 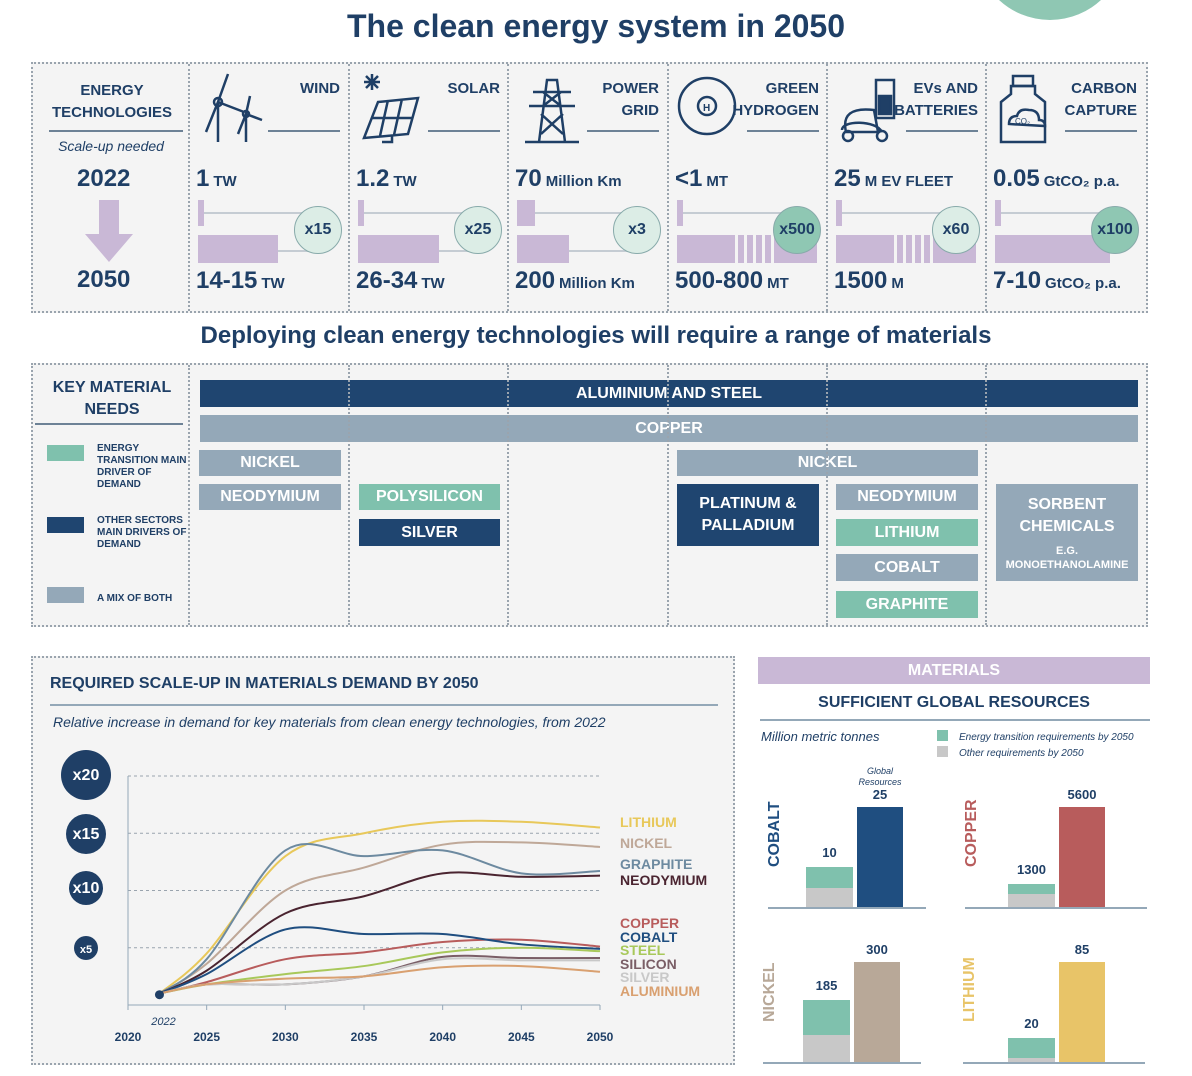 I want to click on scale-up-label: Scale-up needed, so click(x=111, y=146).